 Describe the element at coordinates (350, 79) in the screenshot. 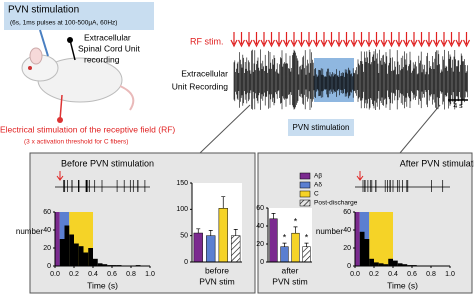

I see `trace-spikes` at that location.